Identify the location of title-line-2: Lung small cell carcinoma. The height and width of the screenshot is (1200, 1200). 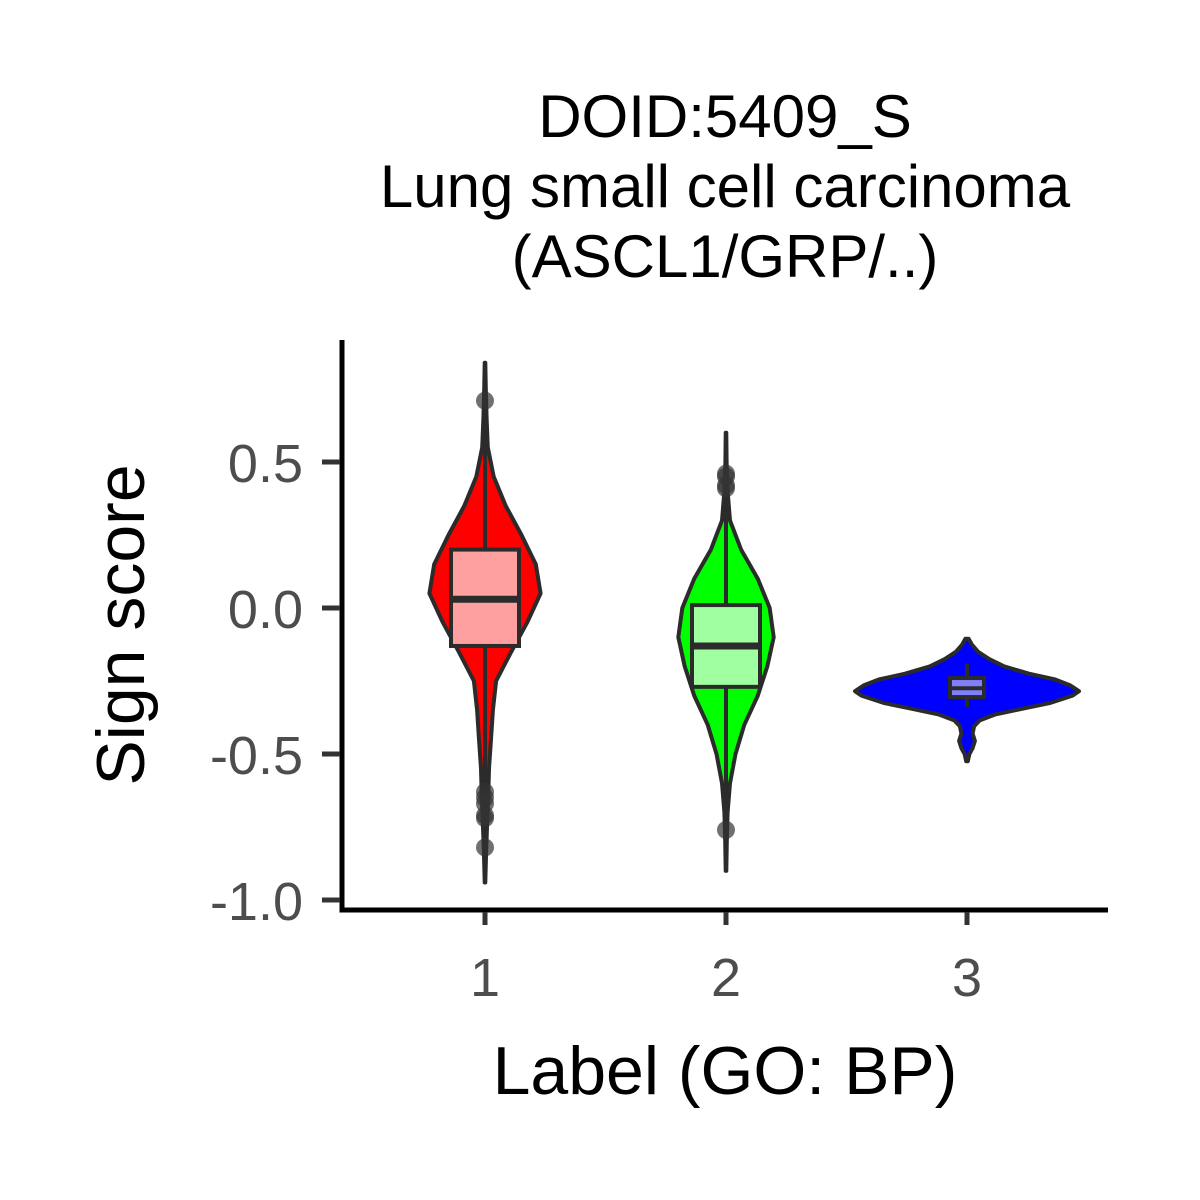
(725, 186).